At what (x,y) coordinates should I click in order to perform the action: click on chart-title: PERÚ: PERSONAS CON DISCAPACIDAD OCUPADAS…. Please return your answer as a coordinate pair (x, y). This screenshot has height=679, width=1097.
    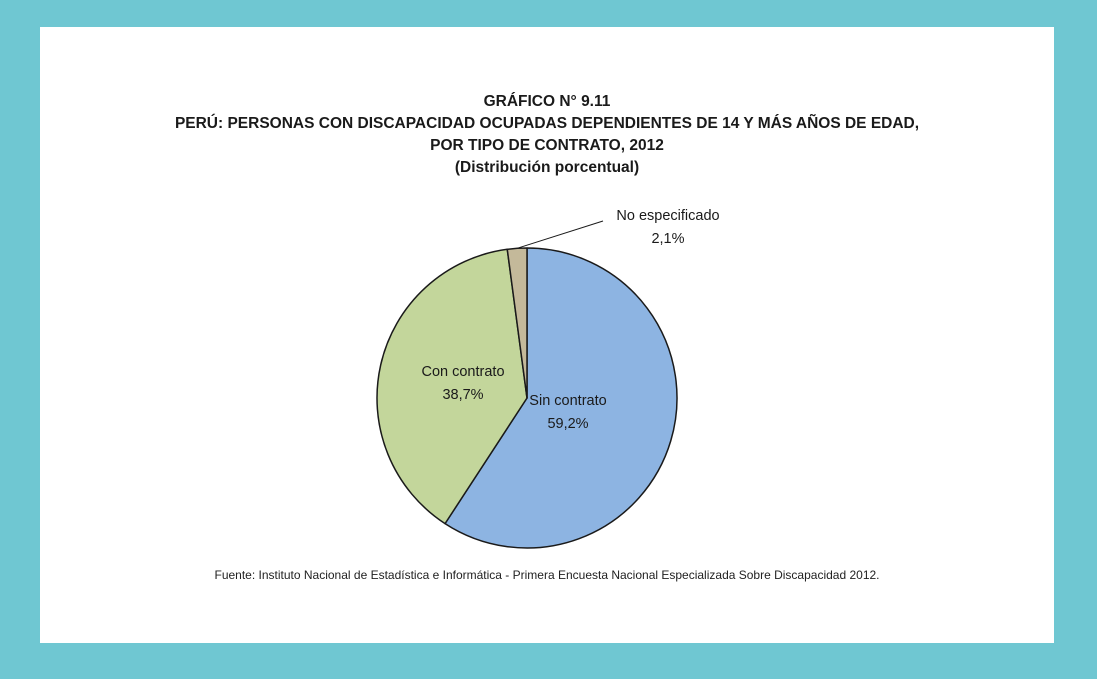
    Looking at the image, I should click on (547, 123).